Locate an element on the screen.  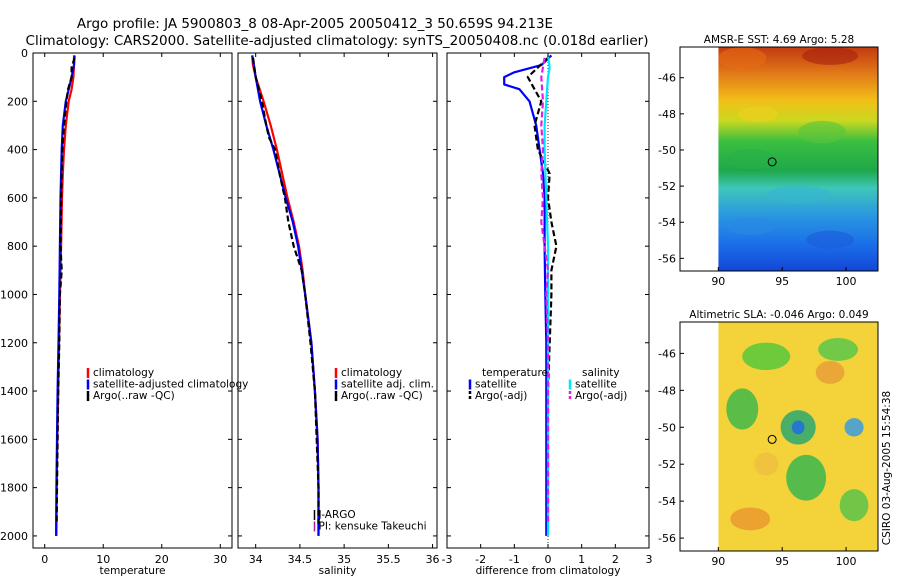
side-timestamp-label: CSIRO 03-Aug-2005 15:54:38 is located at coordinates (887, 468).